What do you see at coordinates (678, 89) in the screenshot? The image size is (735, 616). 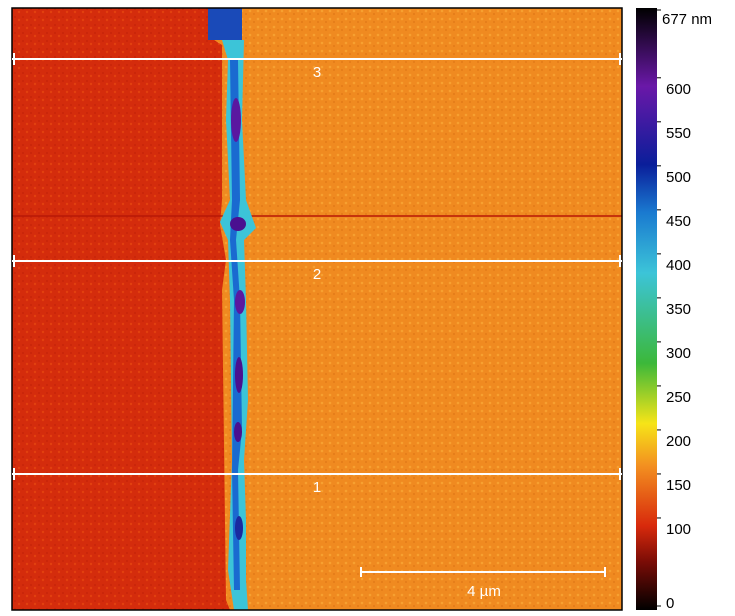 I see `colorbar-tick-label: 600` at bounding box center [678, 89].